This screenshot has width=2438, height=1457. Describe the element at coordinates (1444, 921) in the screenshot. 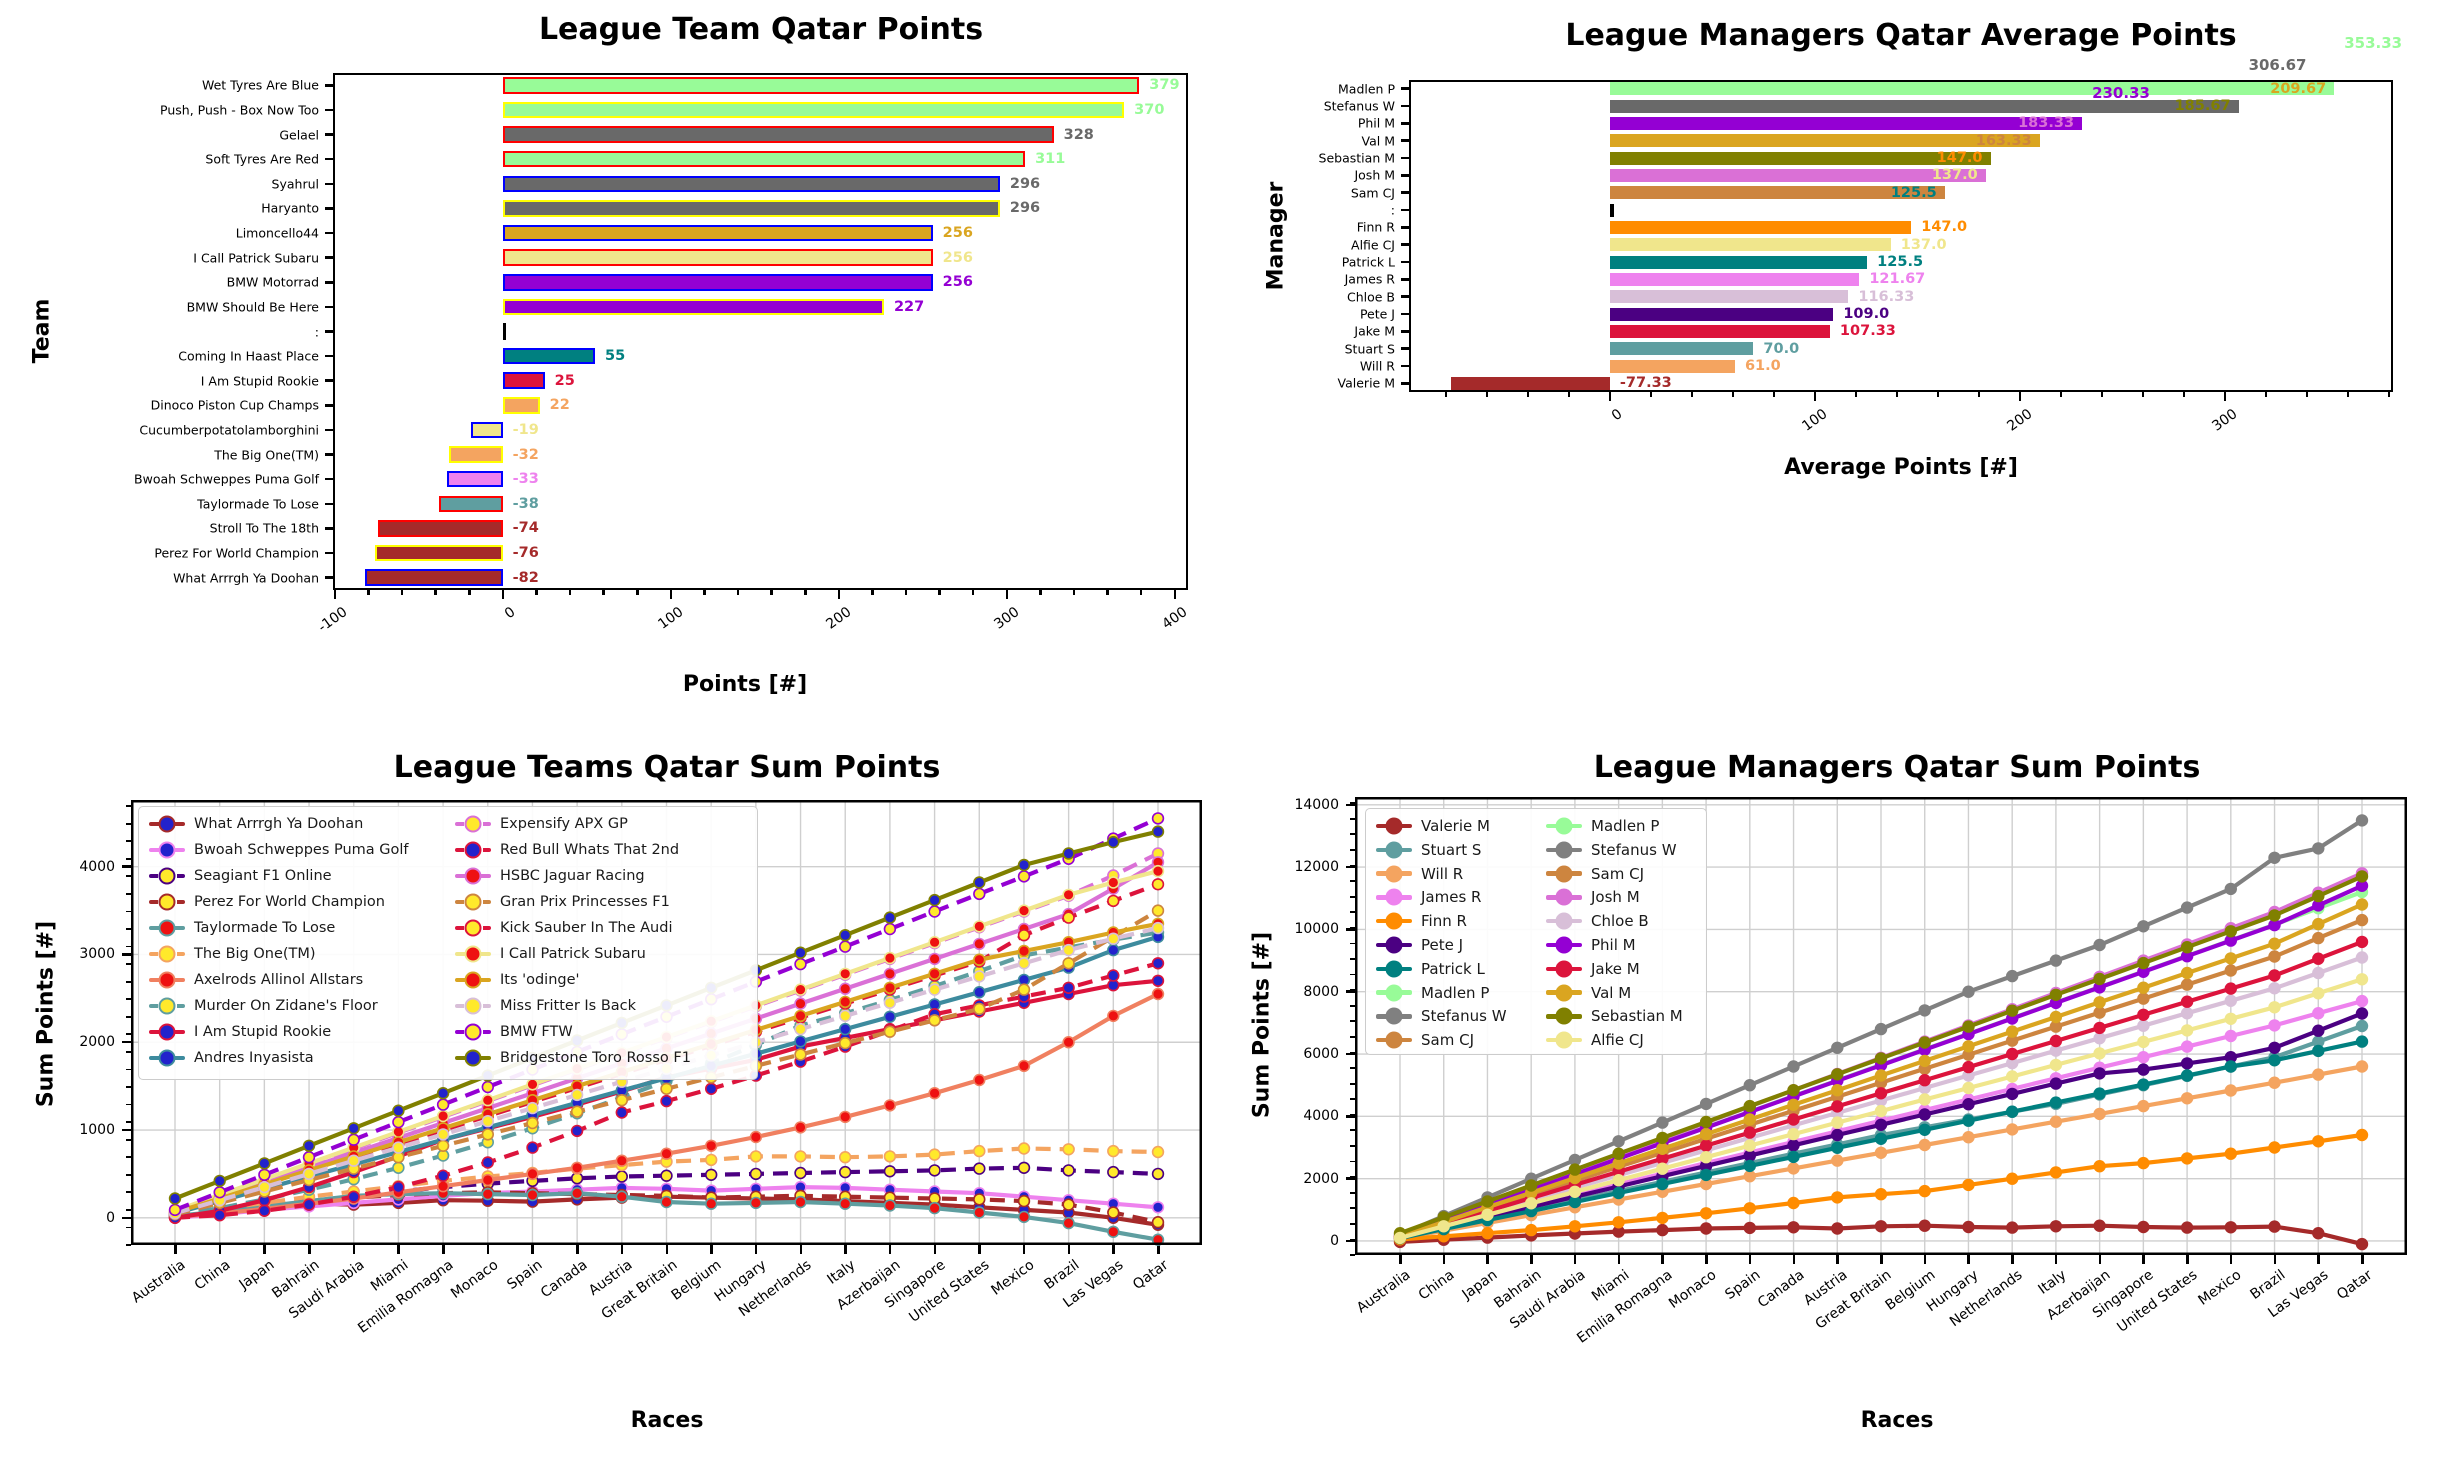

I see `legend-label: Finn R` at that location.